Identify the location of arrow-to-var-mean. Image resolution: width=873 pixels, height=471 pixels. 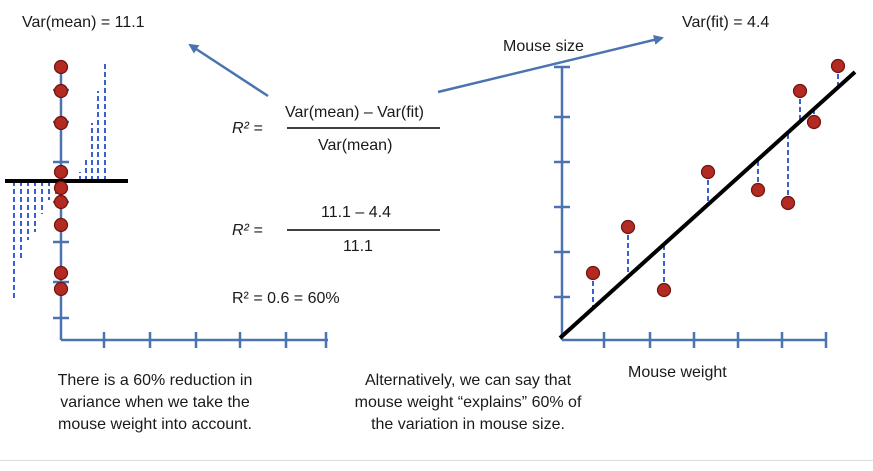
(228, 70).